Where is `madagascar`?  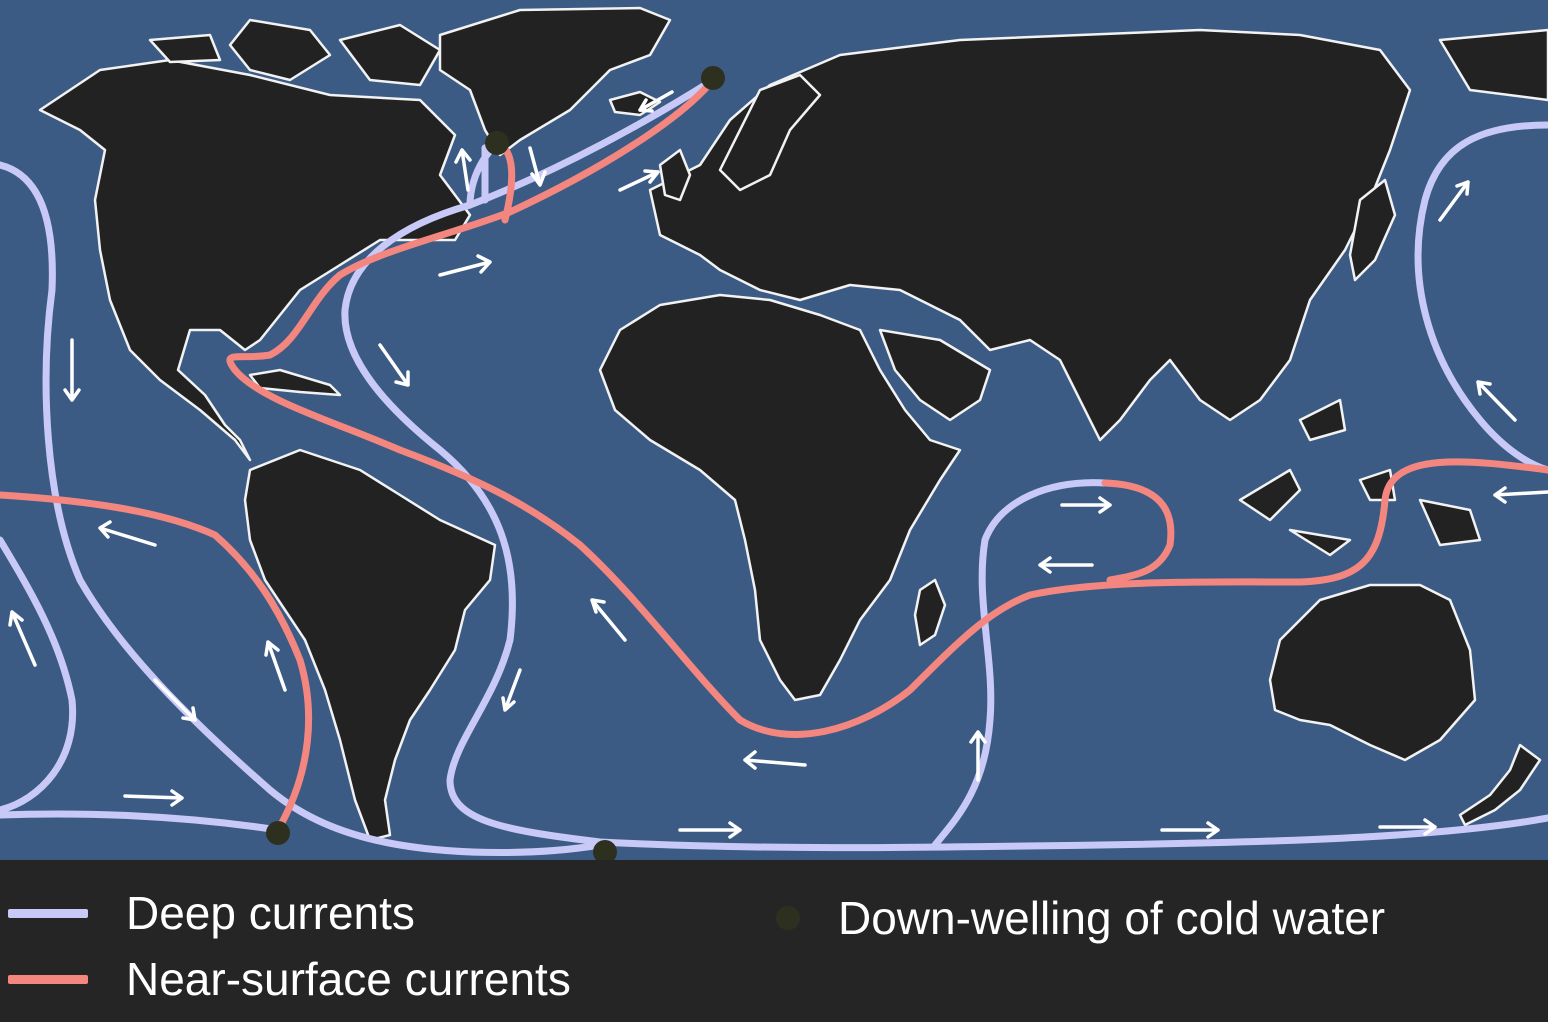 madagascar is located at coordinates (930, 612).